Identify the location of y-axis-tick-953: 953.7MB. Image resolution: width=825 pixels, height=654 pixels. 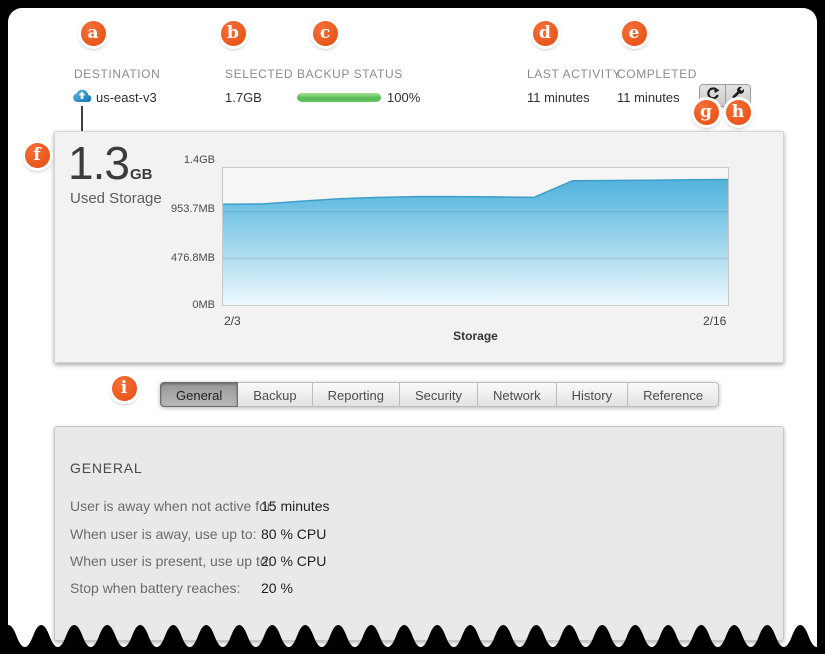
(192, 209).